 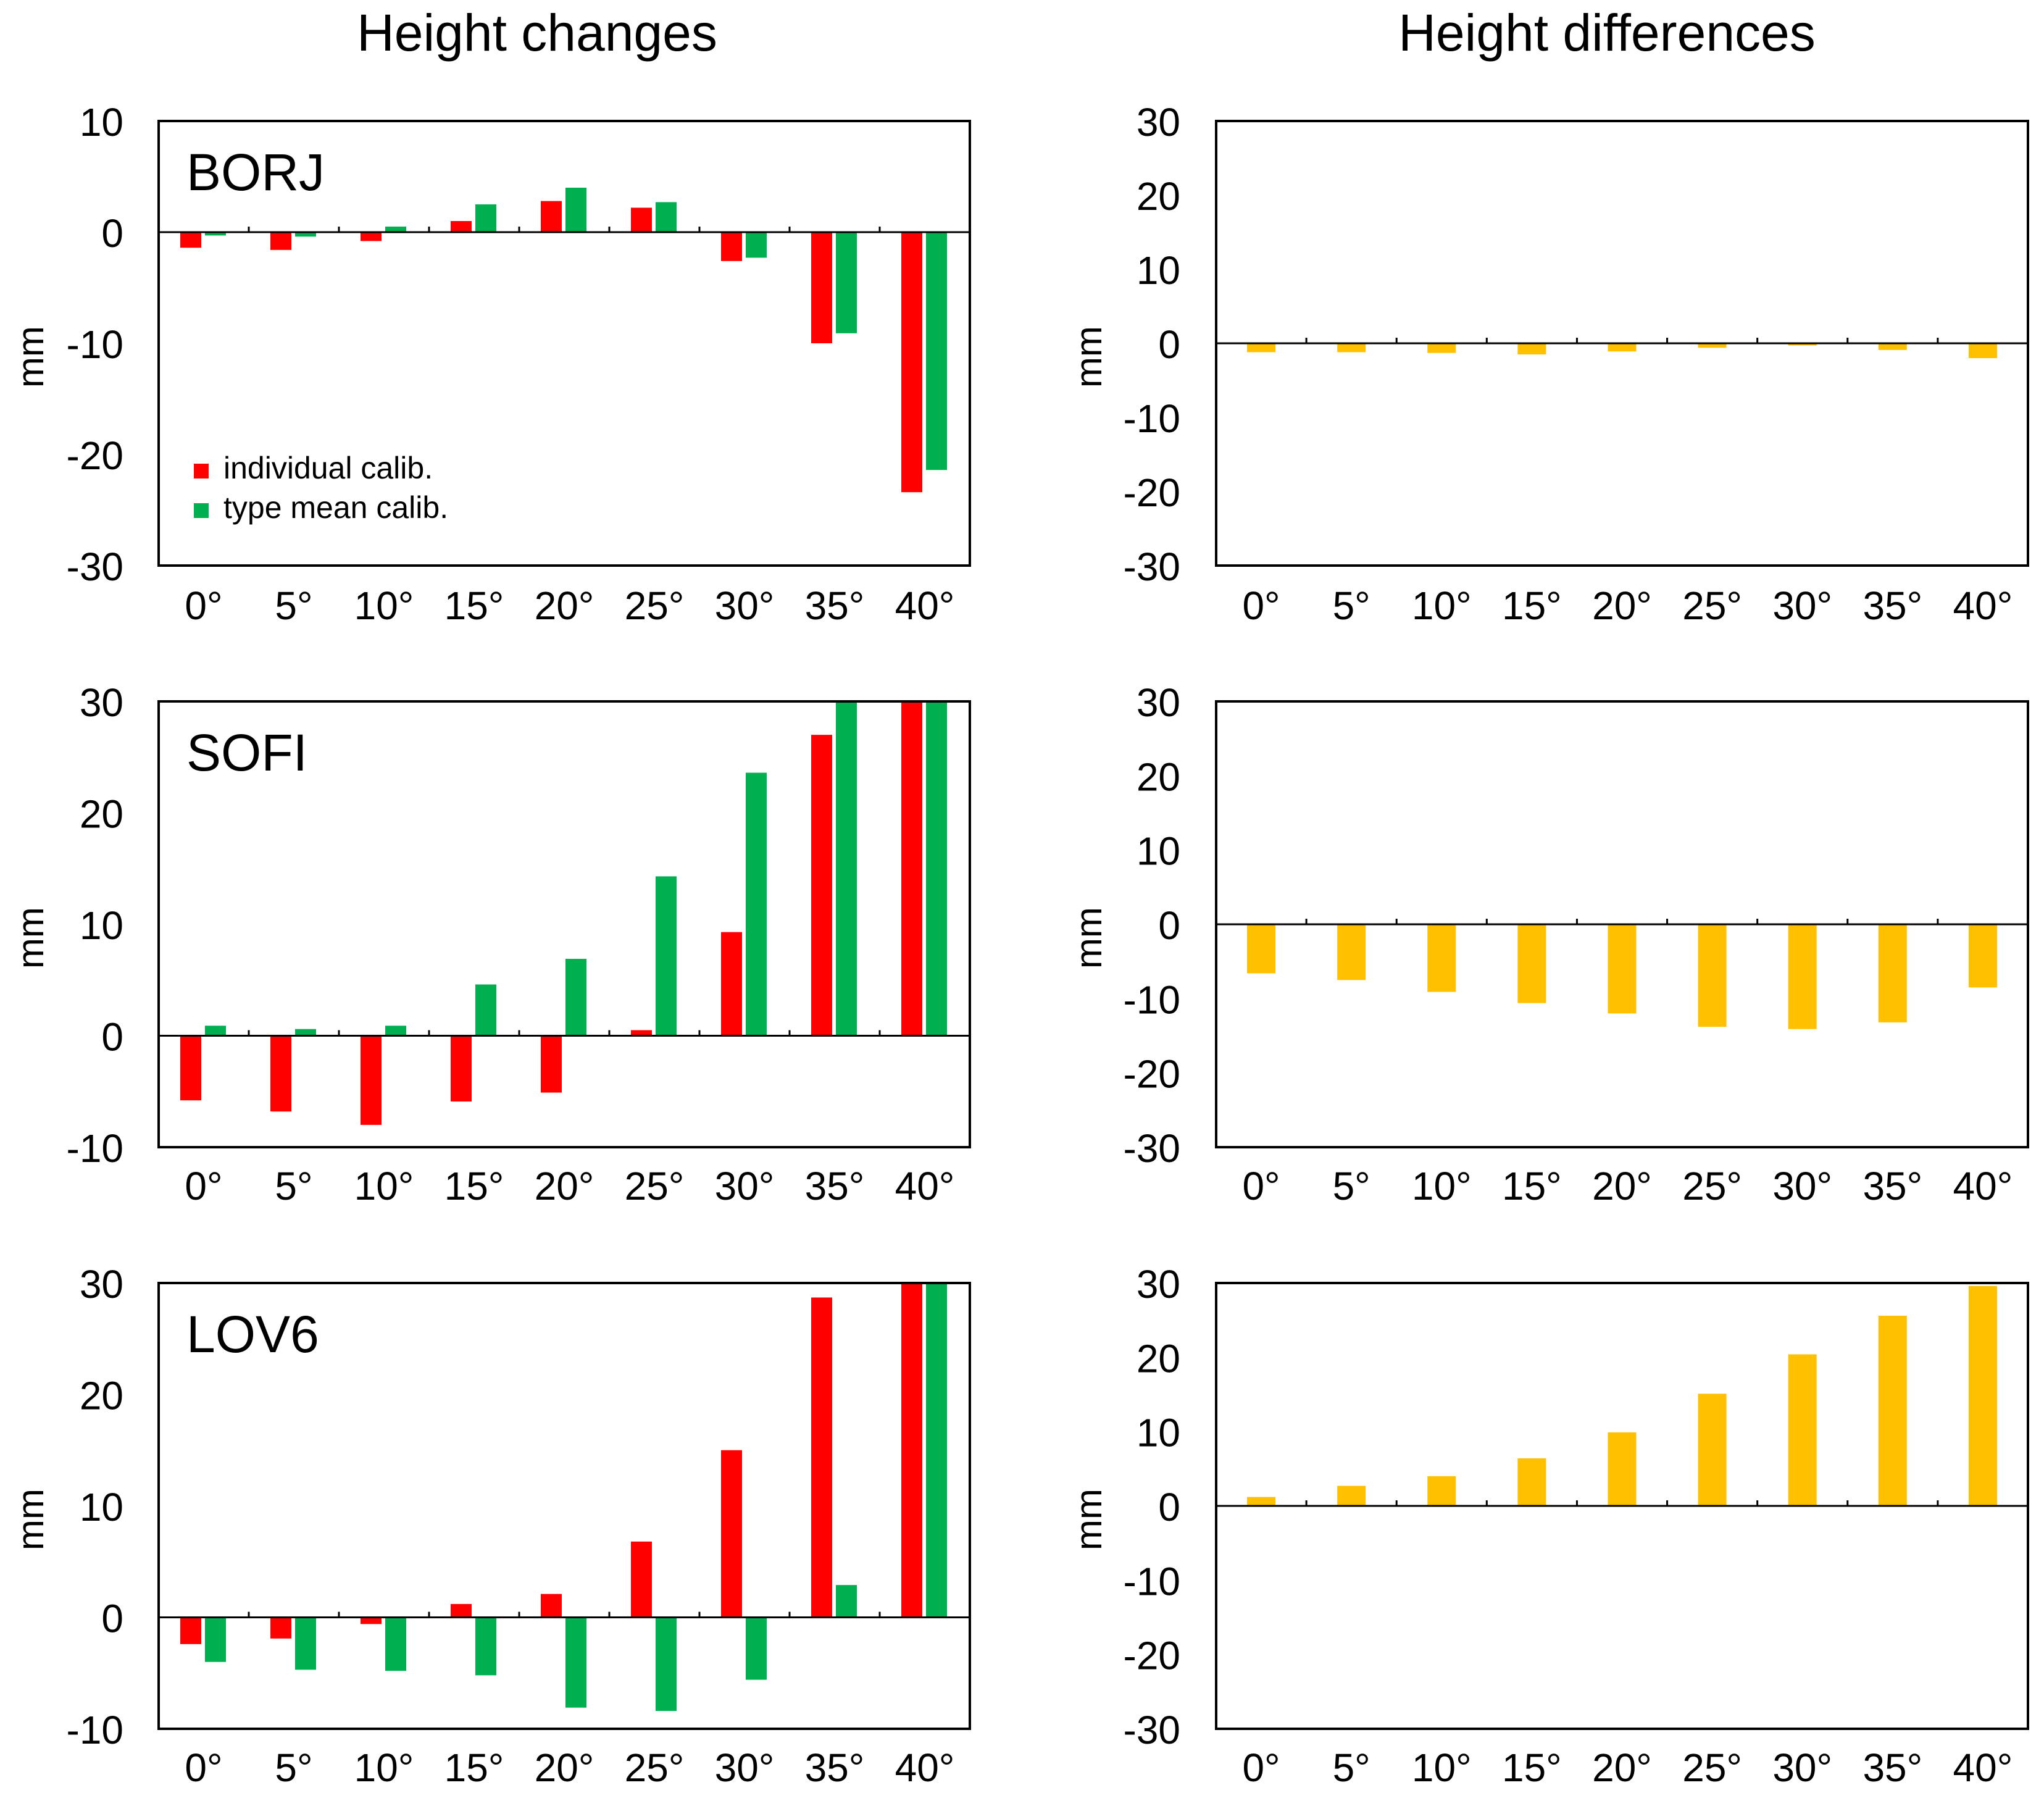 What do you see at coordinates (384, 1768) in the screenshot?
I see `x-tick-label: 10°` at bounding box center [384, 1768].